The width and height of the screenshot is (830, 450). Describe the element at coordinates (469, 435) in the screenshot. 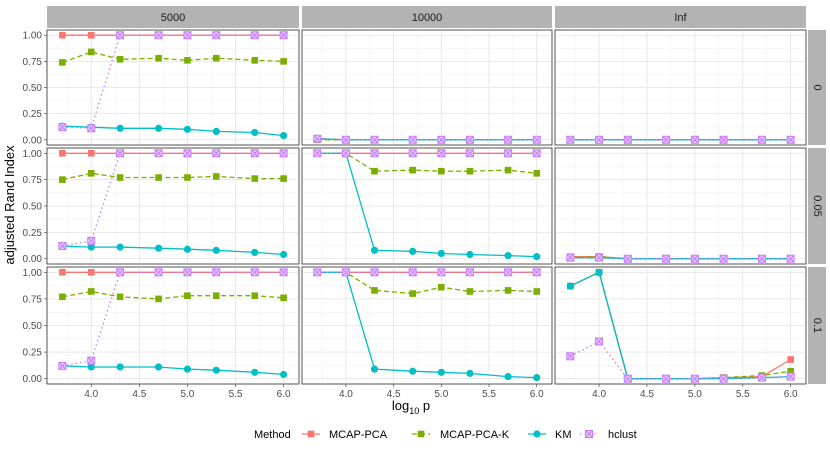

I see `legend-items: MCAP-PCA MCAP-PCA-K KM hclust` at that location.